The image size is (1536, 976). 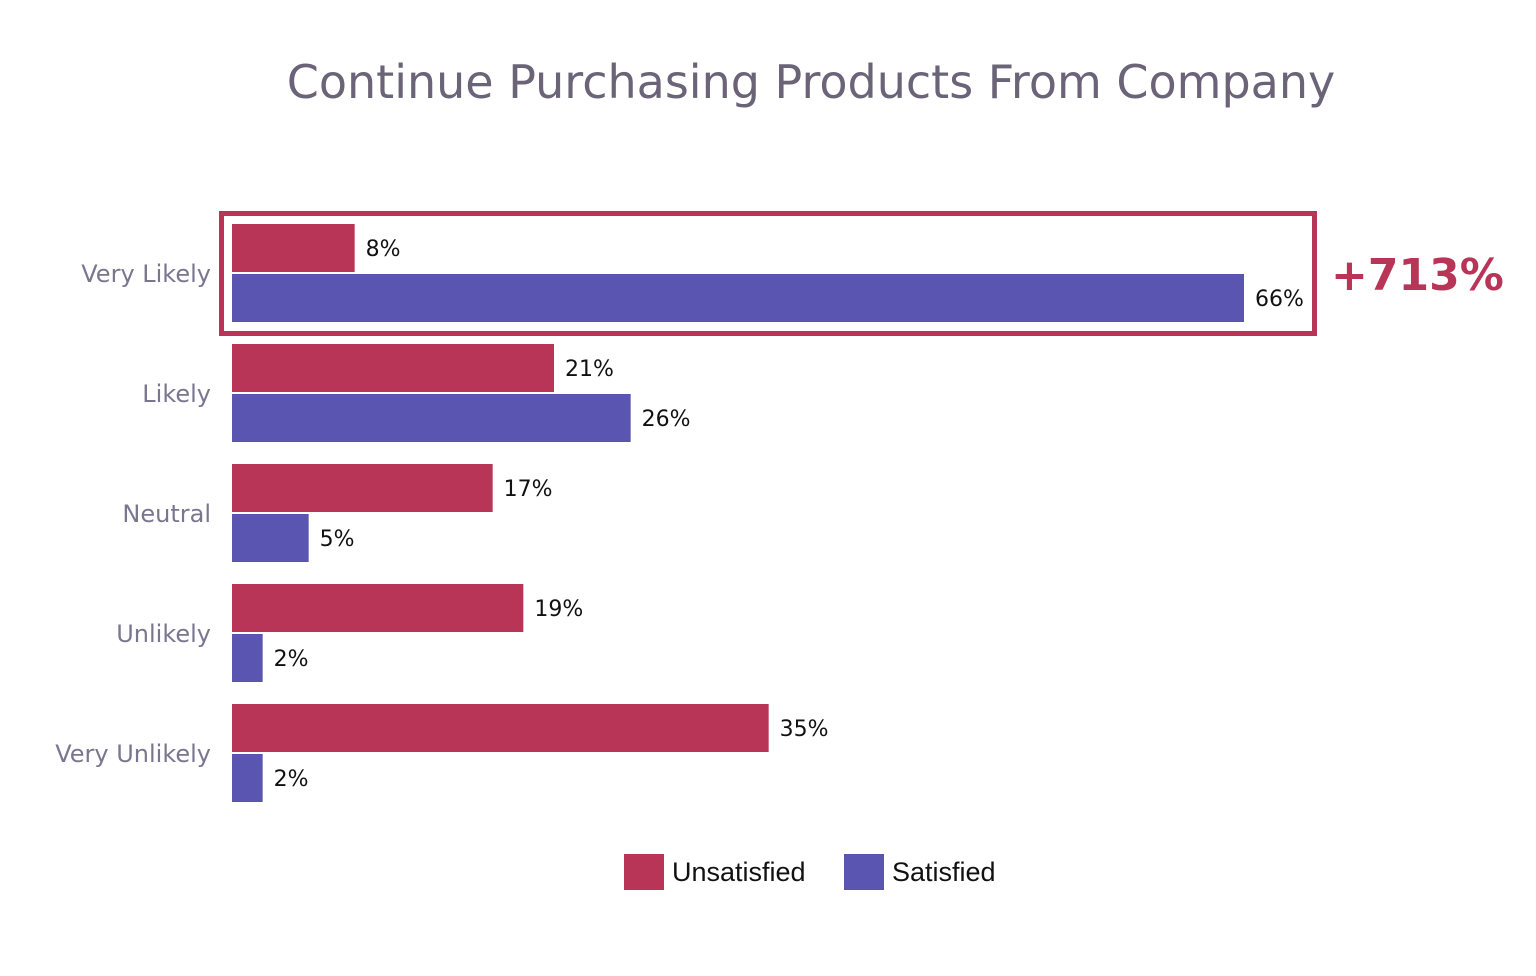 I want to click on data-label: 5%, so click(x=337, y=539).